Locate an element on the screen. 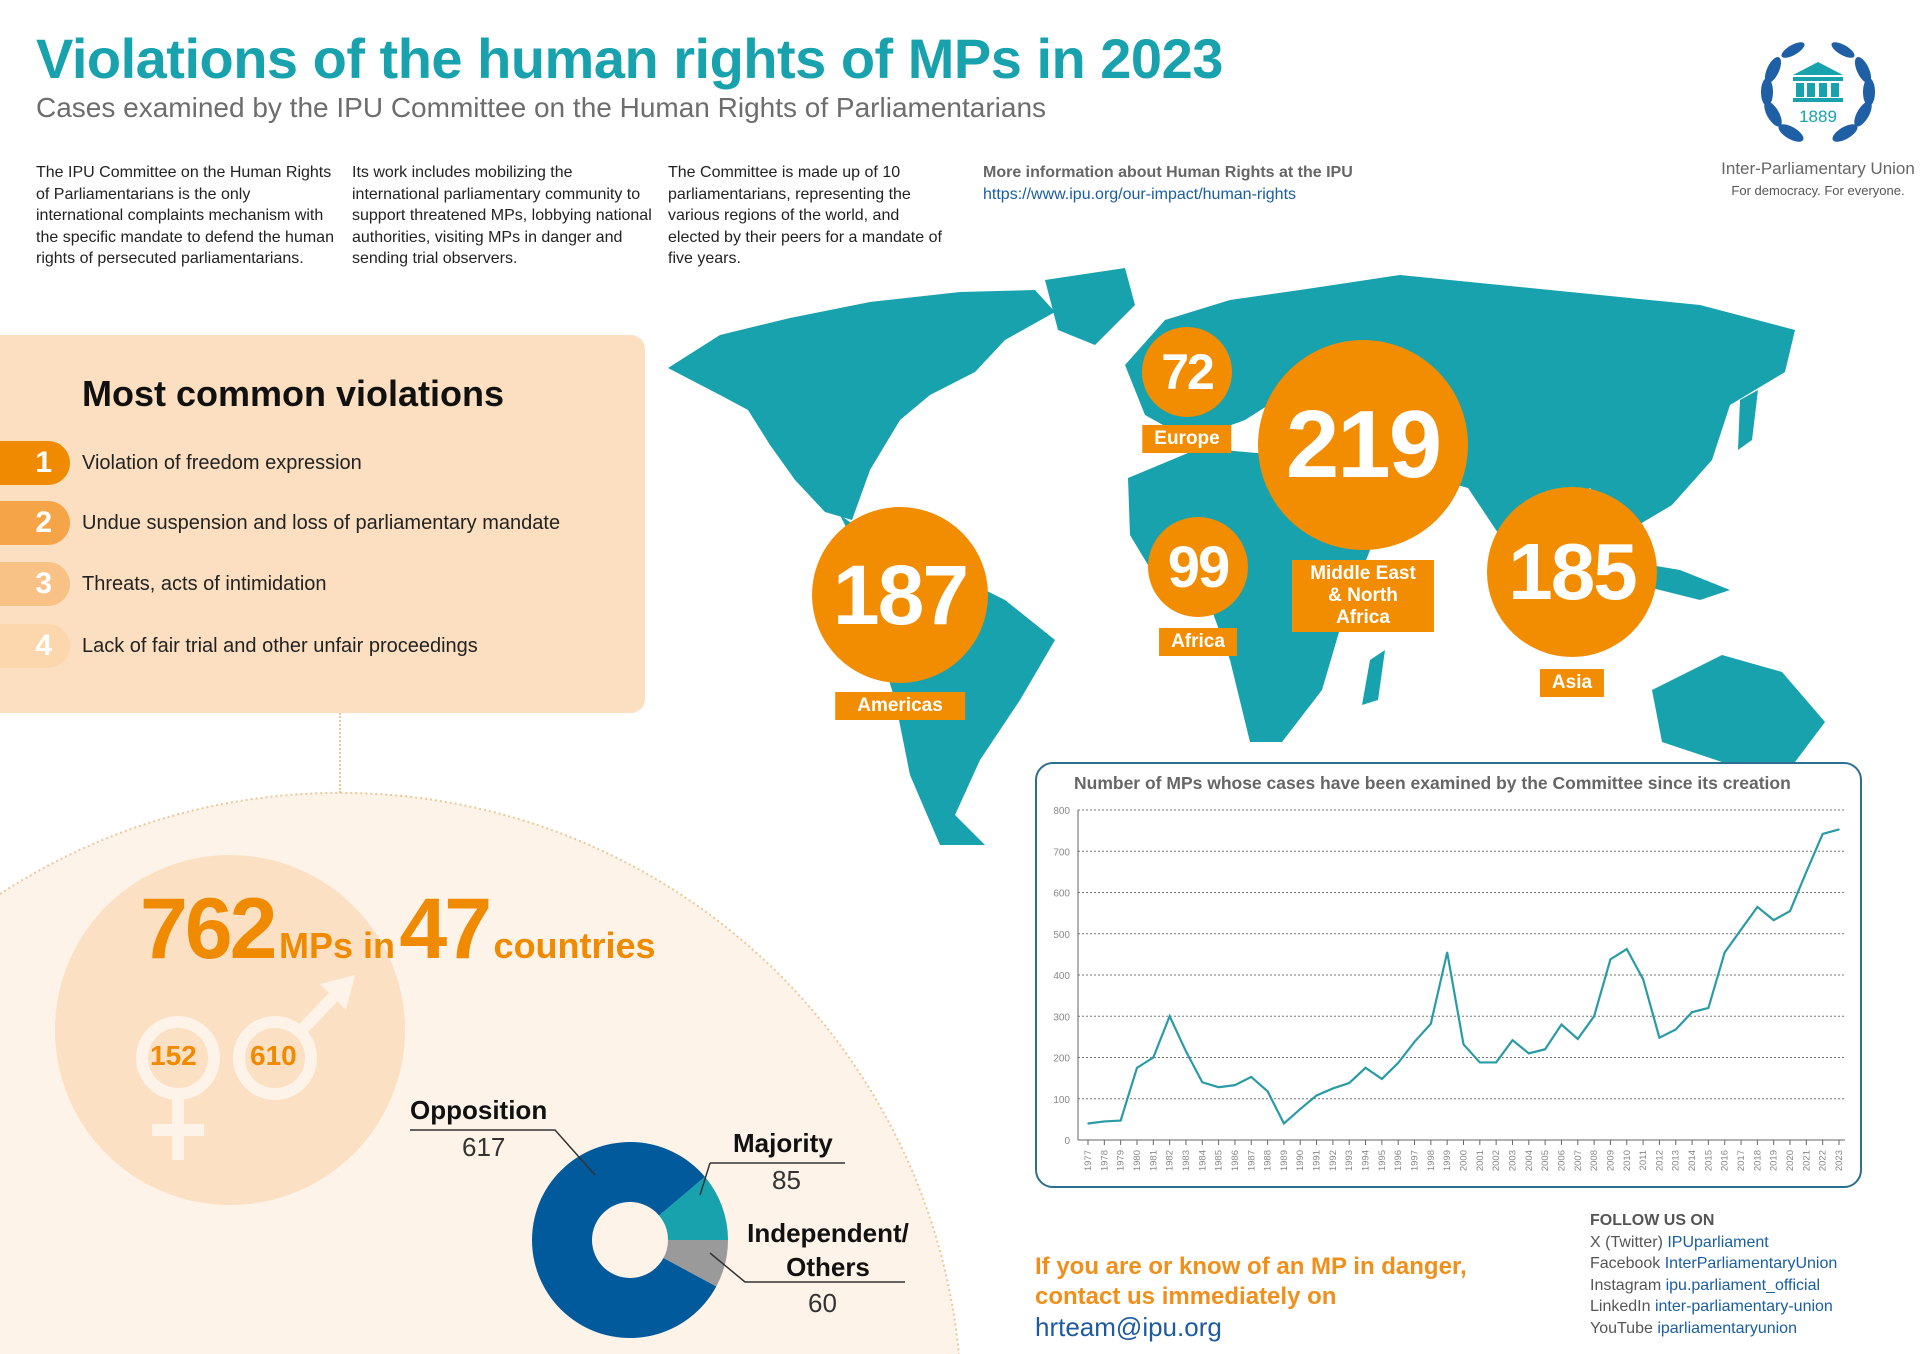  x-tick-label: 1981 is located at coordinates (1153, 1160).